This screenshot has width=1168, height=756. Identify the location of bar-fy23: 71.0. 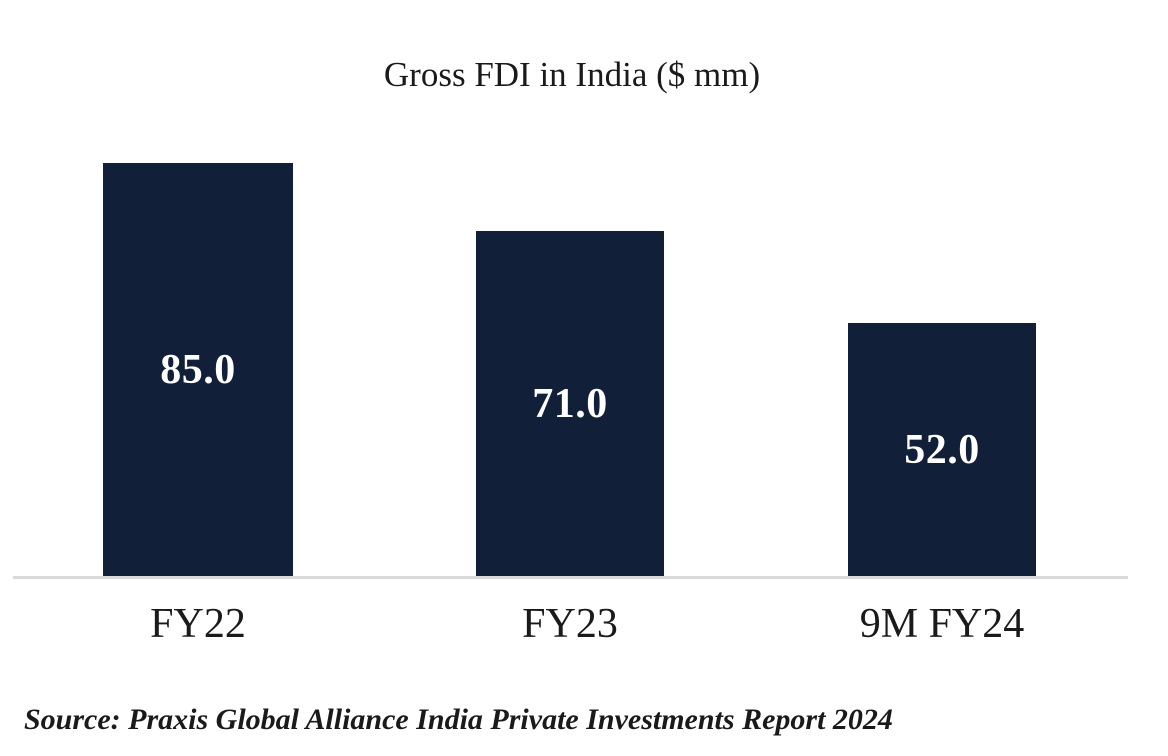
(570, 403).